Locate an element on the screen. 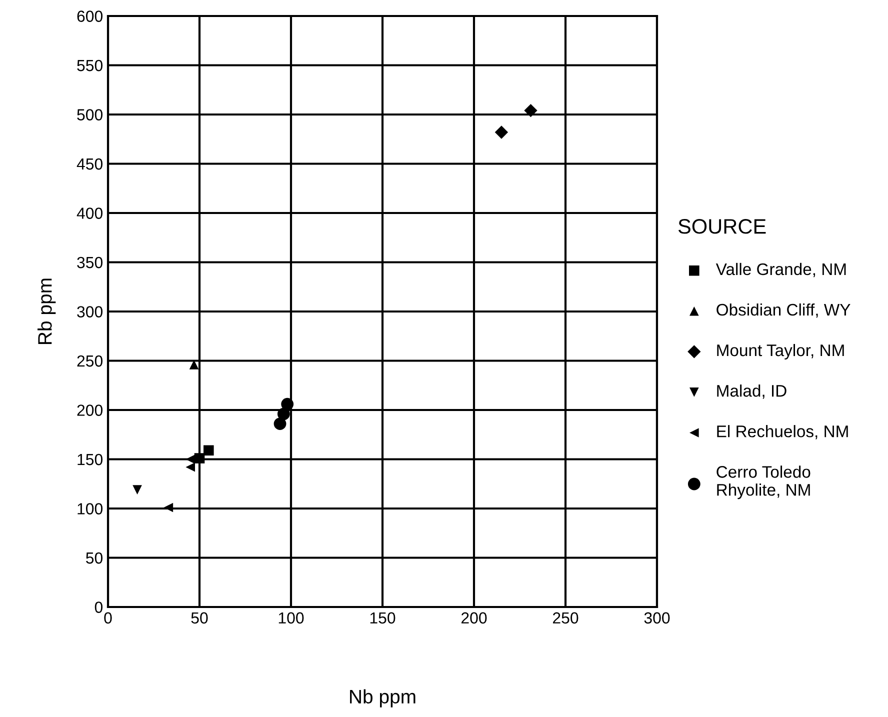  y-tick-label: 0 is located at coordinates (98, 607).